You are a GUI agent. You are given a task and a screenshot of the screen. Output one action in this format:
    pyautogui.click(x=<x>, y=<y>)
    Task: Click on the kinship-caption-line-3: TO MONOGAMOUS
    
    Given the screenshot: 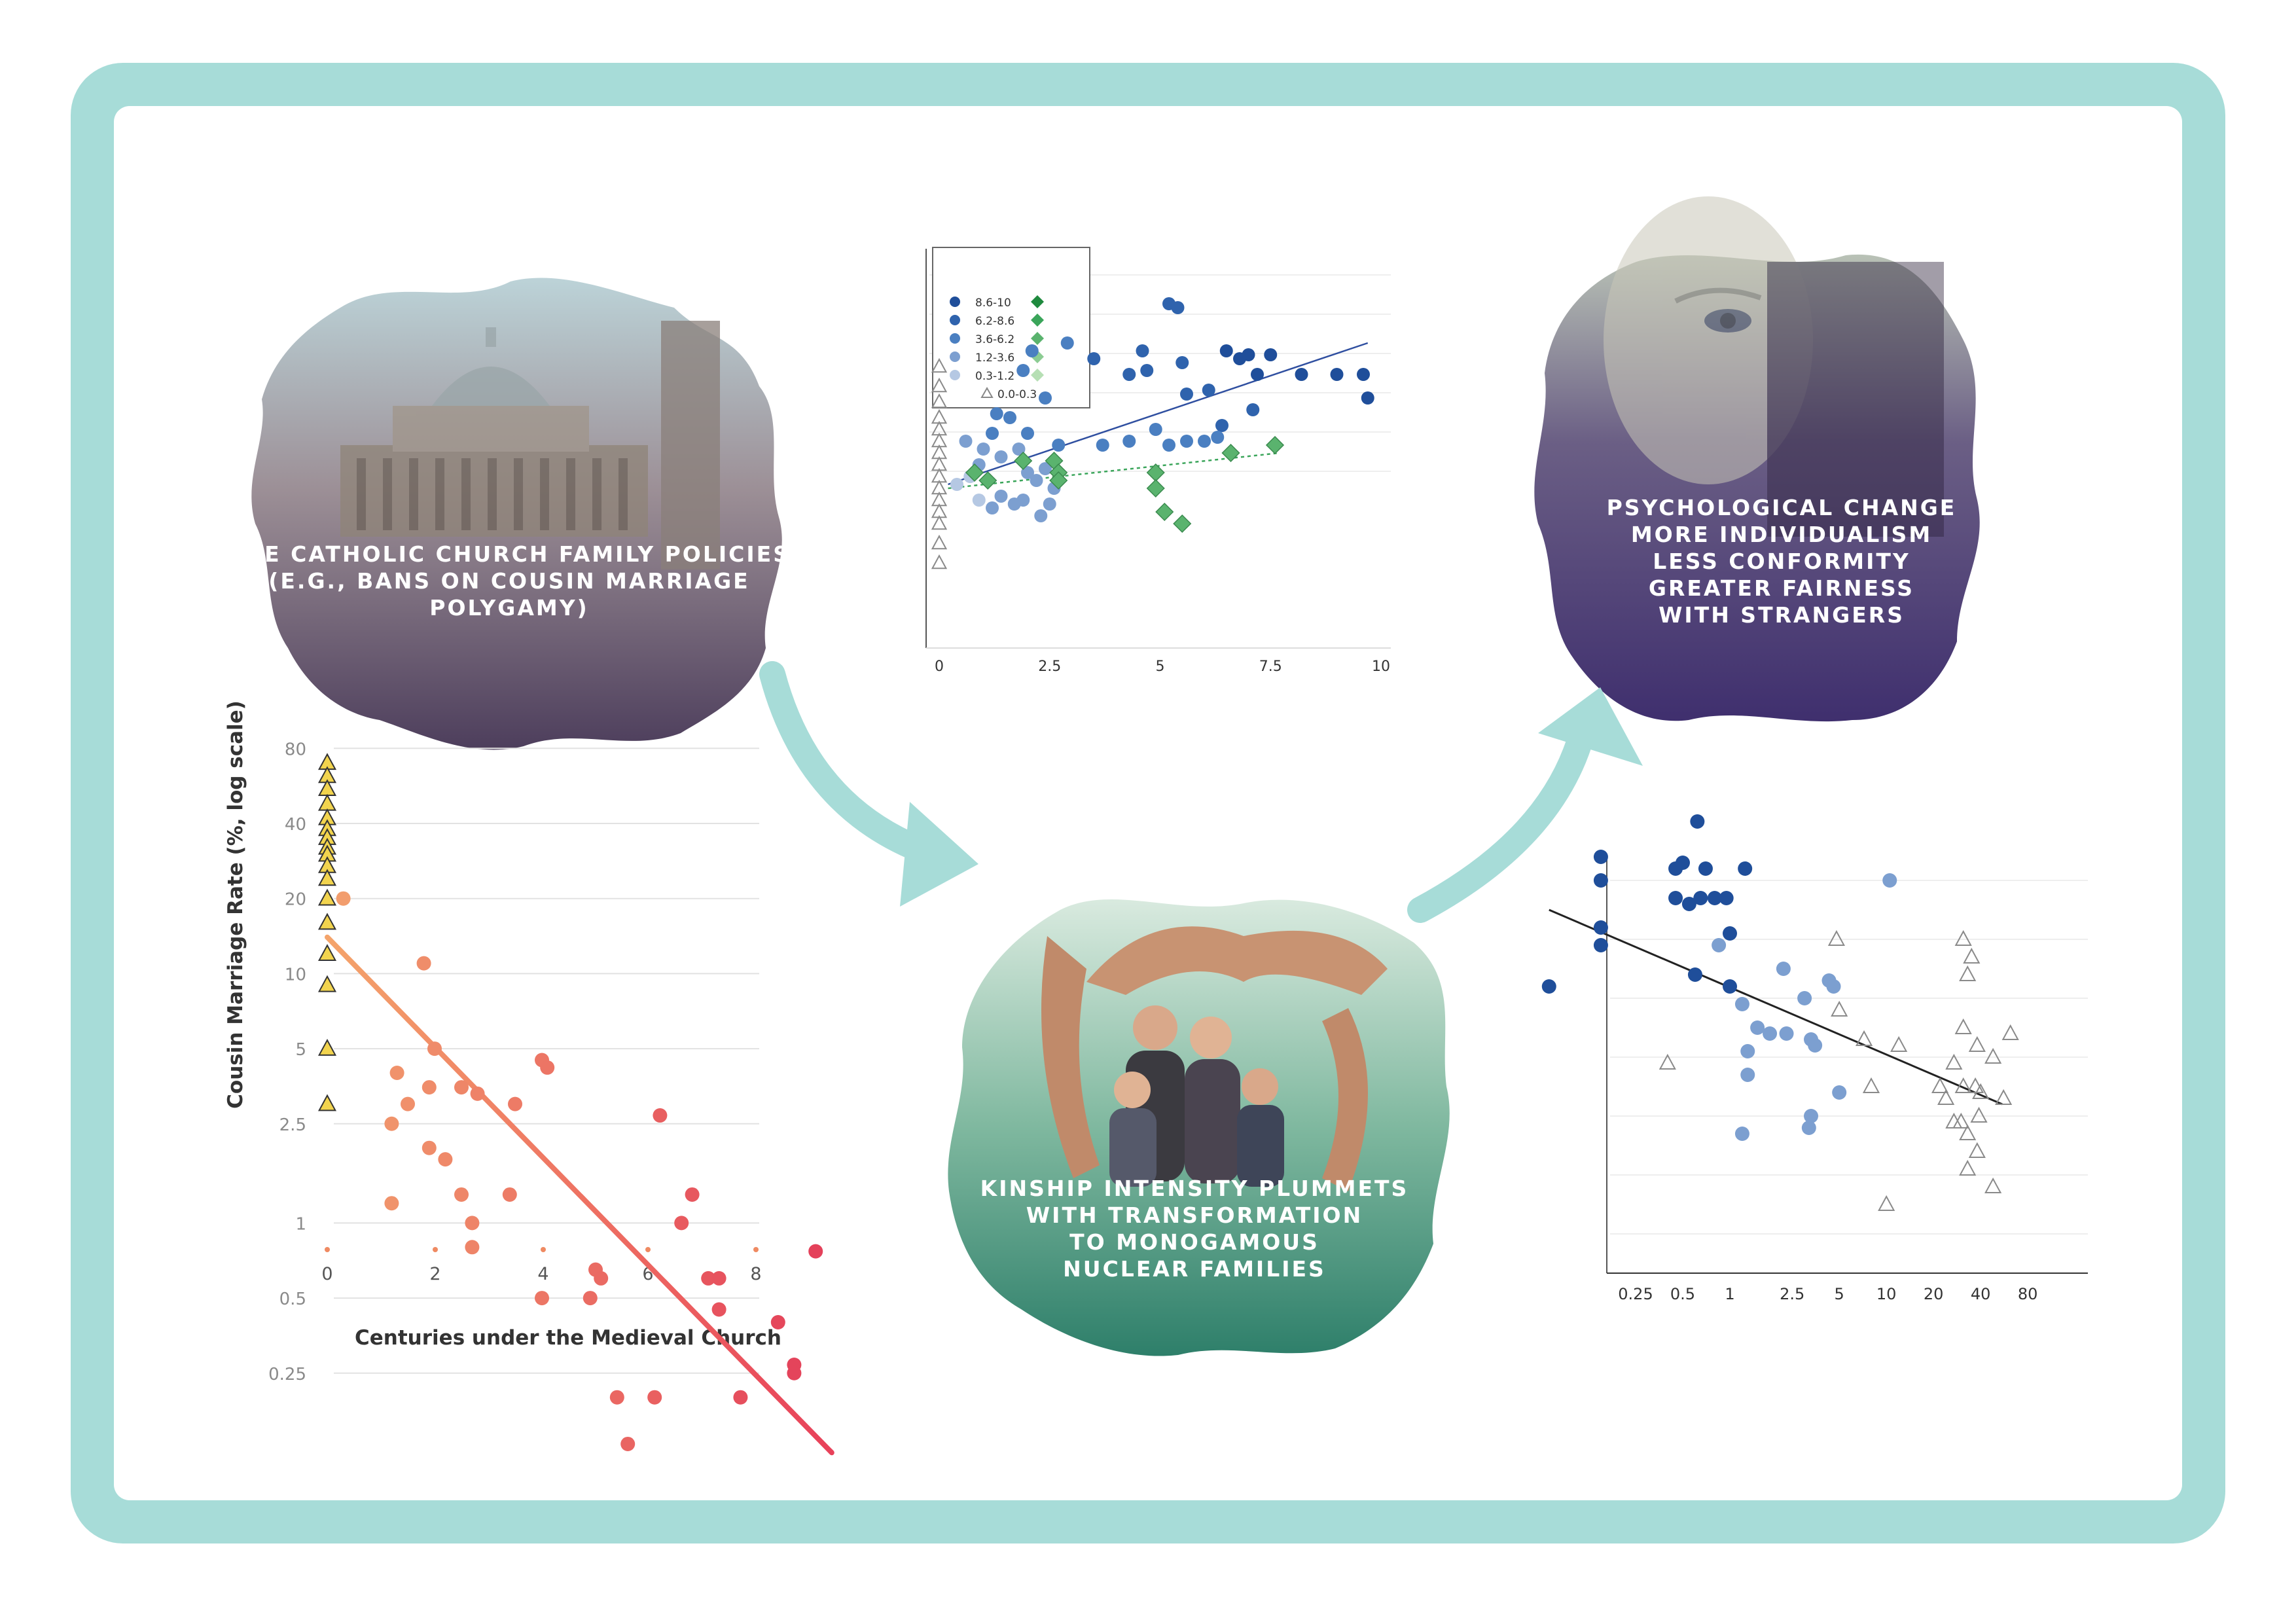 What is the action you would take?
    pyautogui.click(x=1194, y=1242)
    